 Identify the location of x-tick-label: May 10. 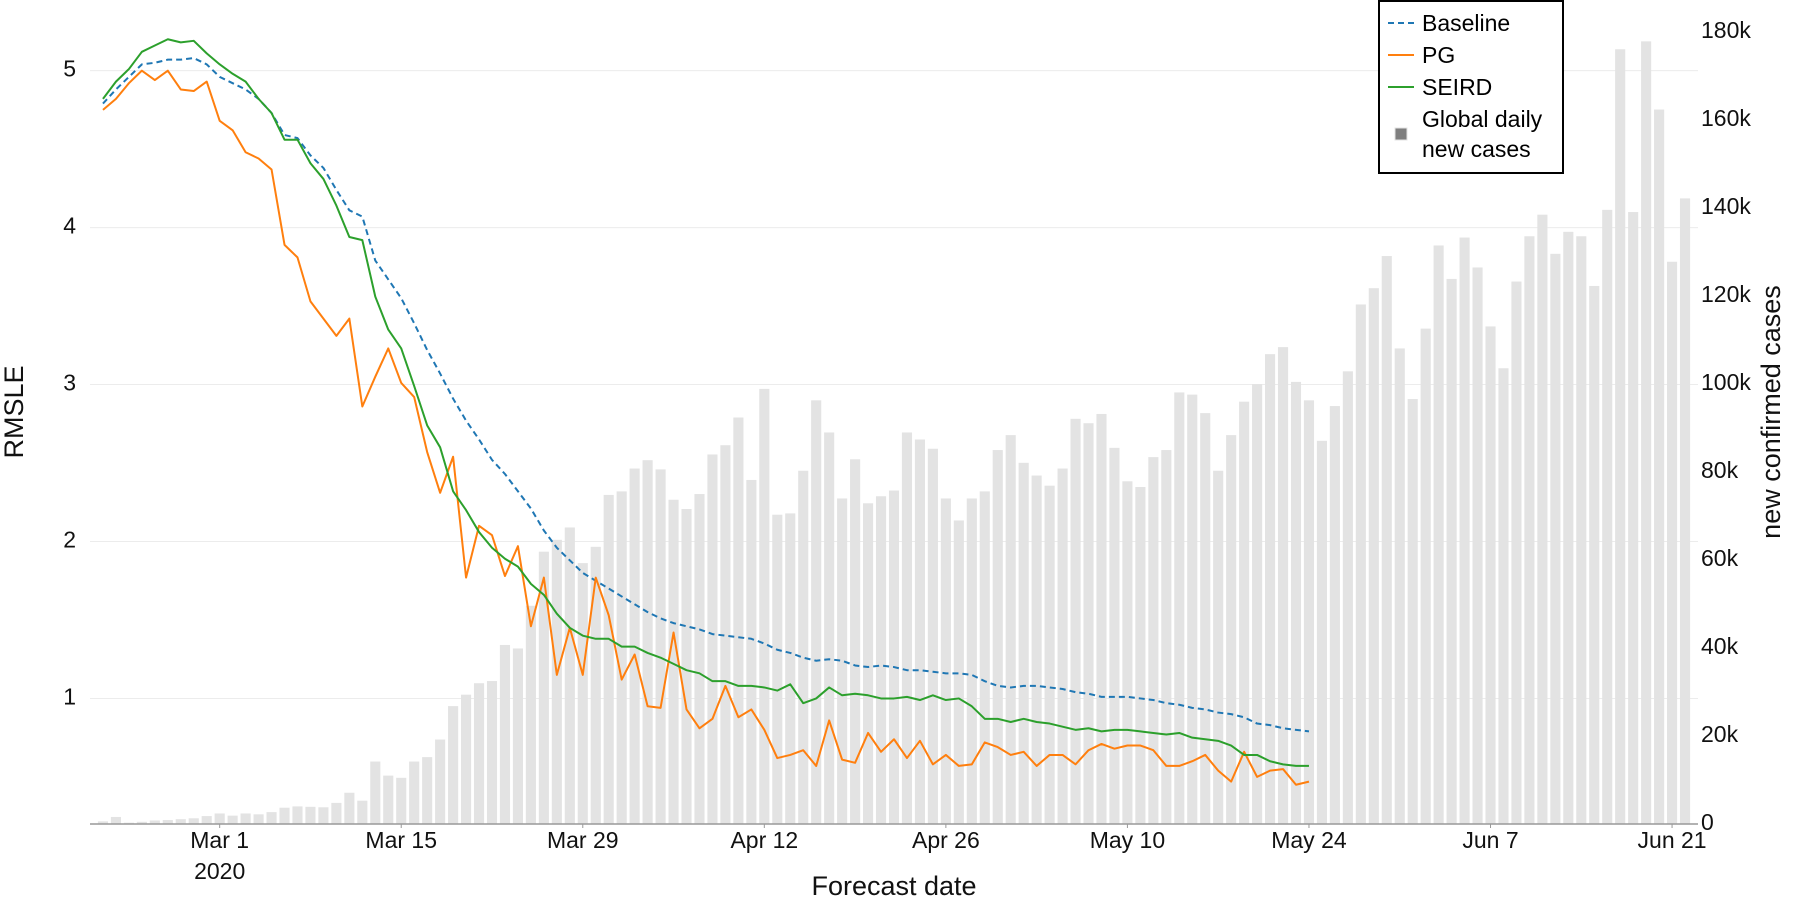
(1127, 840).